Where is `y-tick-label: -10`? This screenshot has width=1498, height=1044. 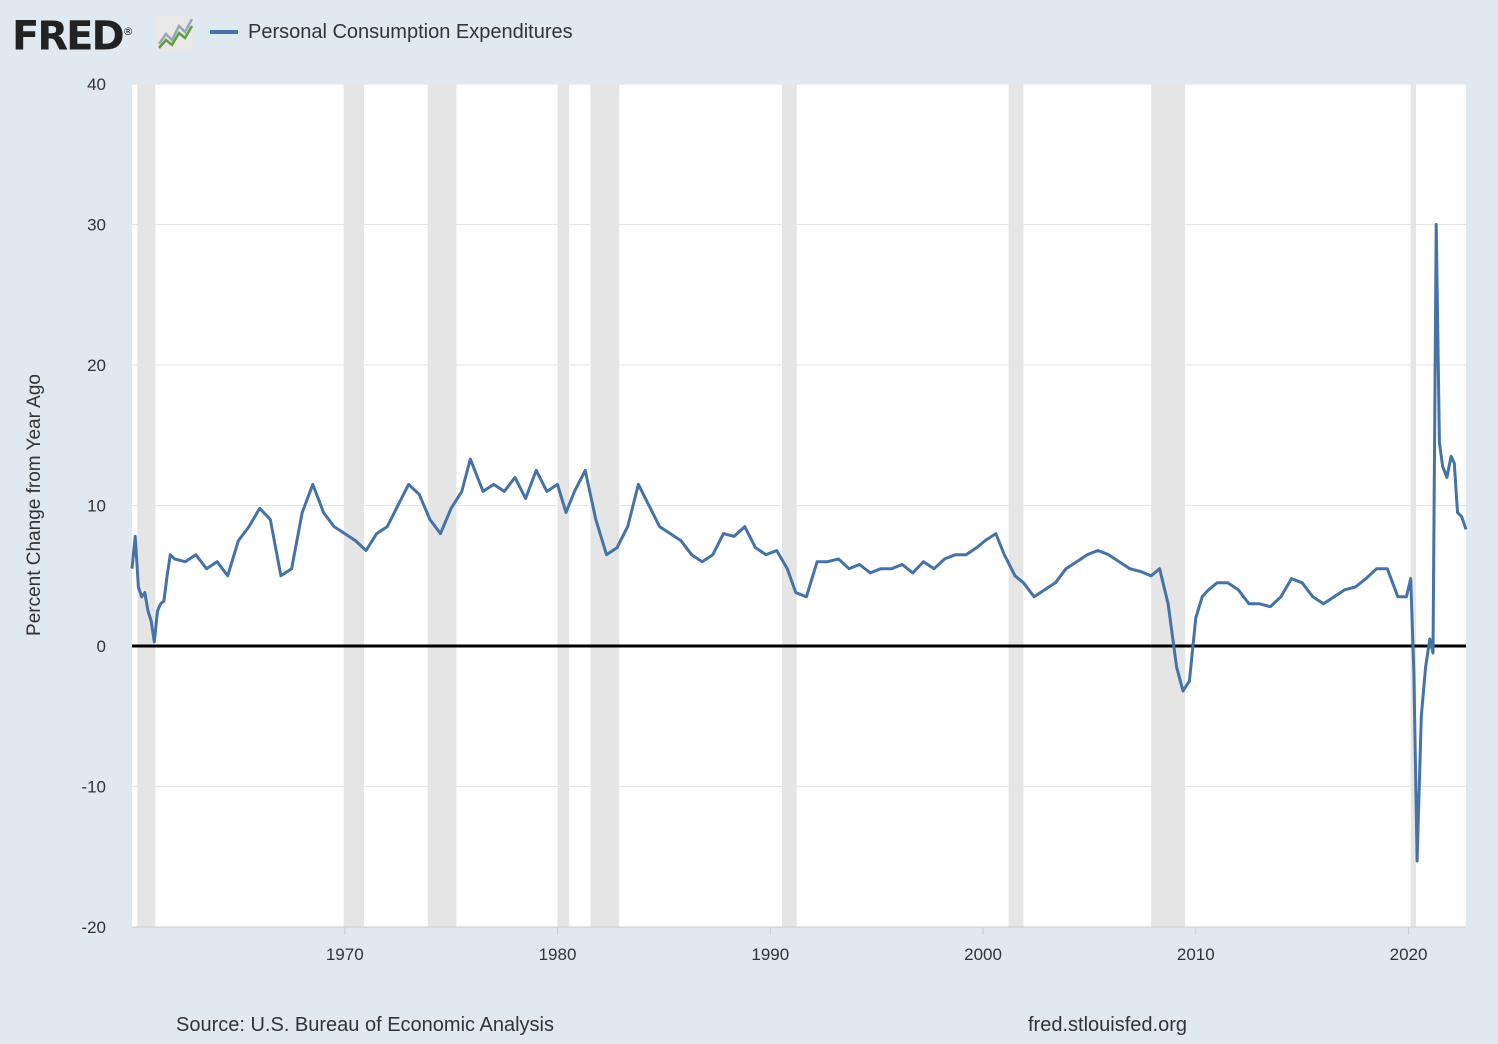 y-tick-label: -10 is located at coordinates (93, 787).